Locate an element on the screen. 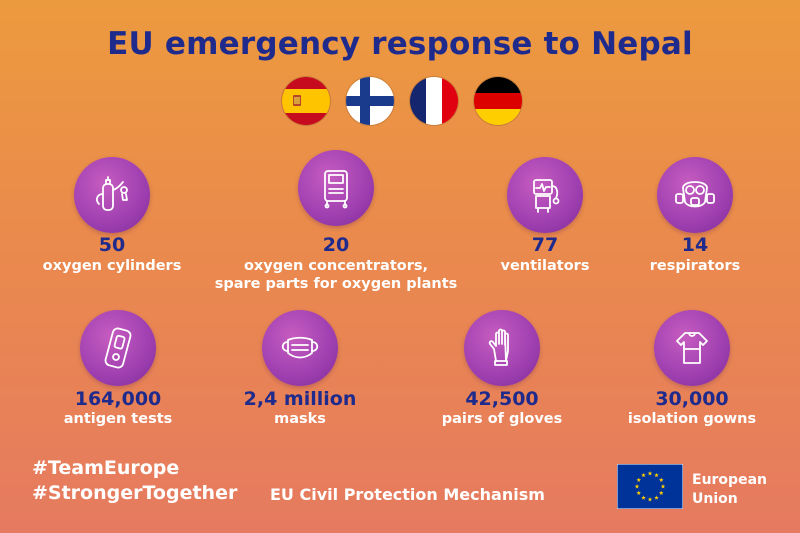  oxygen-concentrator-icon is located at coordinates (336, 188).